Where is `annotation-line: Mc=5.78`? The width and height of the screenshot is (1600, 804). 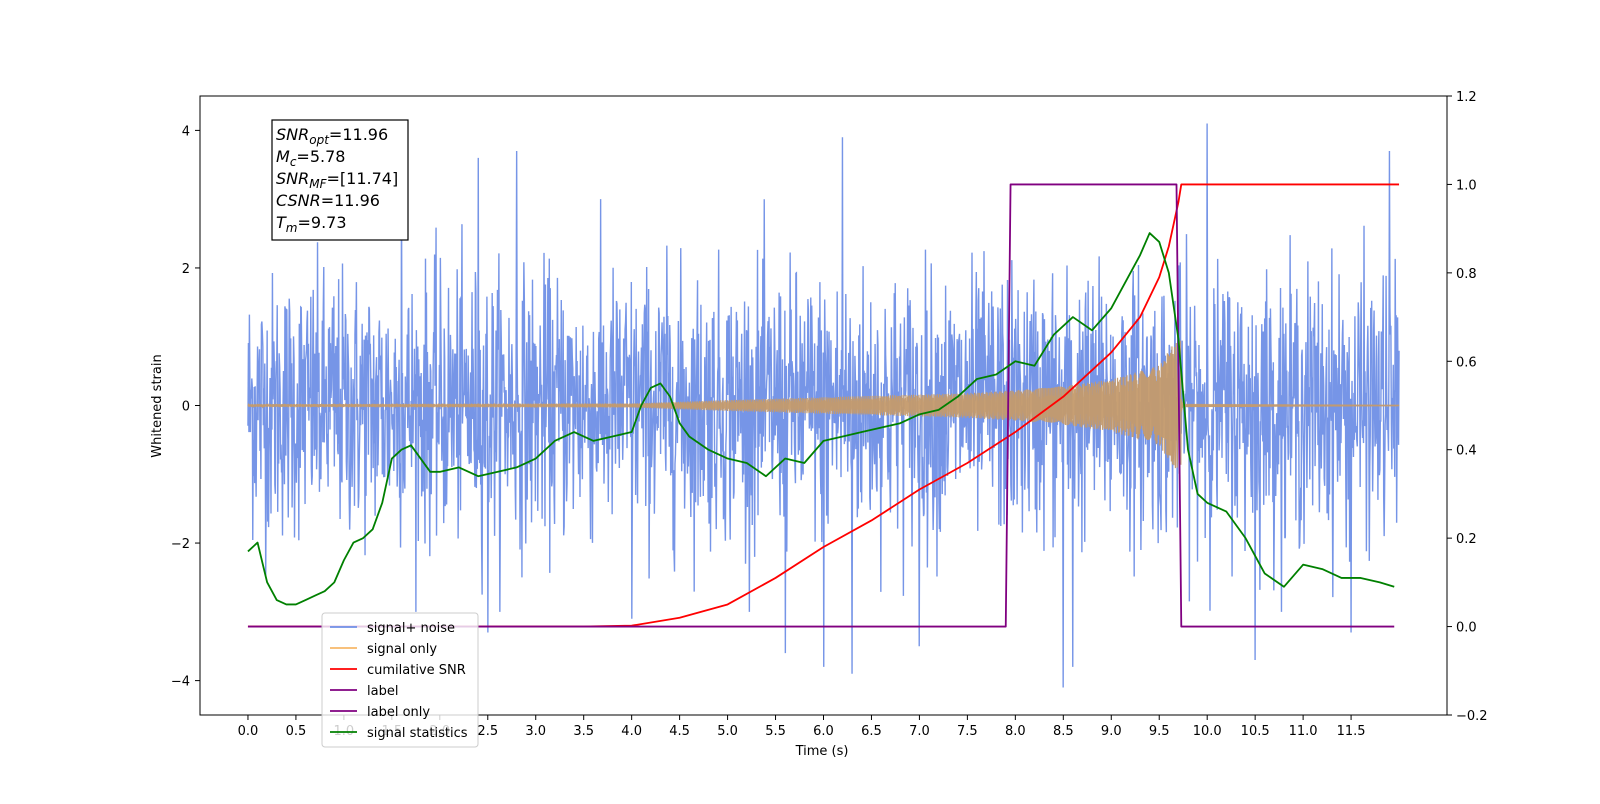
annotation-line: Mc=5.78 is located at coordinates (310, 158).